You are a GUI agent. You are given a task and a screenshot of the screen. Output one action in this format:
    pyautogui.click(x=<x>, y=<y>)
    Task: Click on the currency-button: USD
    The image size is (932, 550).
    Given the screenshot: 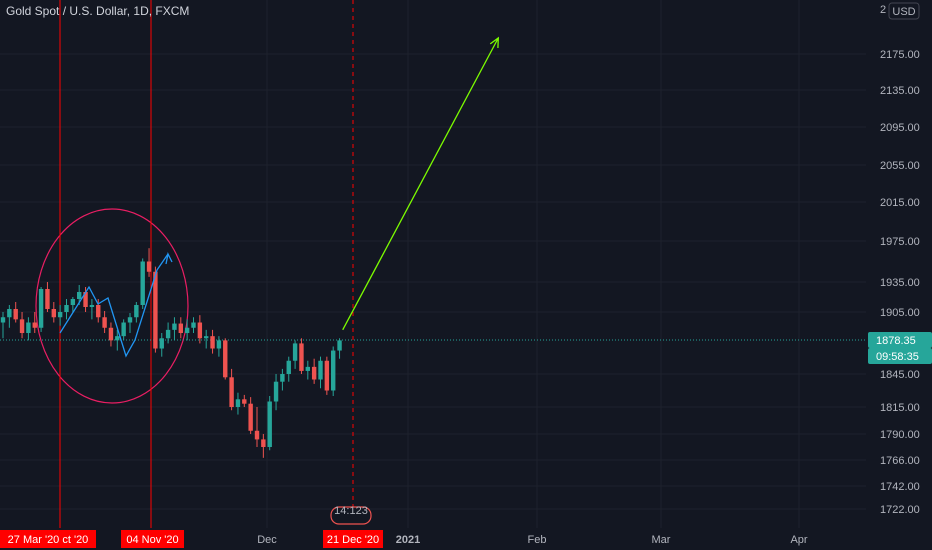 What is the action you would take?
    pyautogui.click(x=904, y=11)
    